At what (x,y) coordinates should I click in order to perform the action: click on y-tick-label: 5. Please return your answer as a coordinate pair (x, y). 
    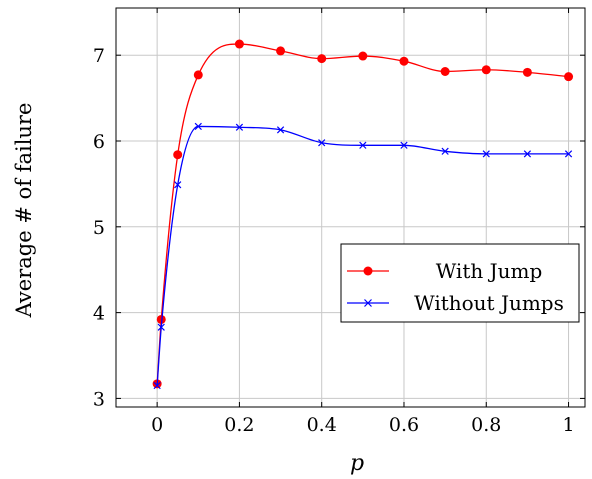
    Looking at the image, I should click on (99, 228).